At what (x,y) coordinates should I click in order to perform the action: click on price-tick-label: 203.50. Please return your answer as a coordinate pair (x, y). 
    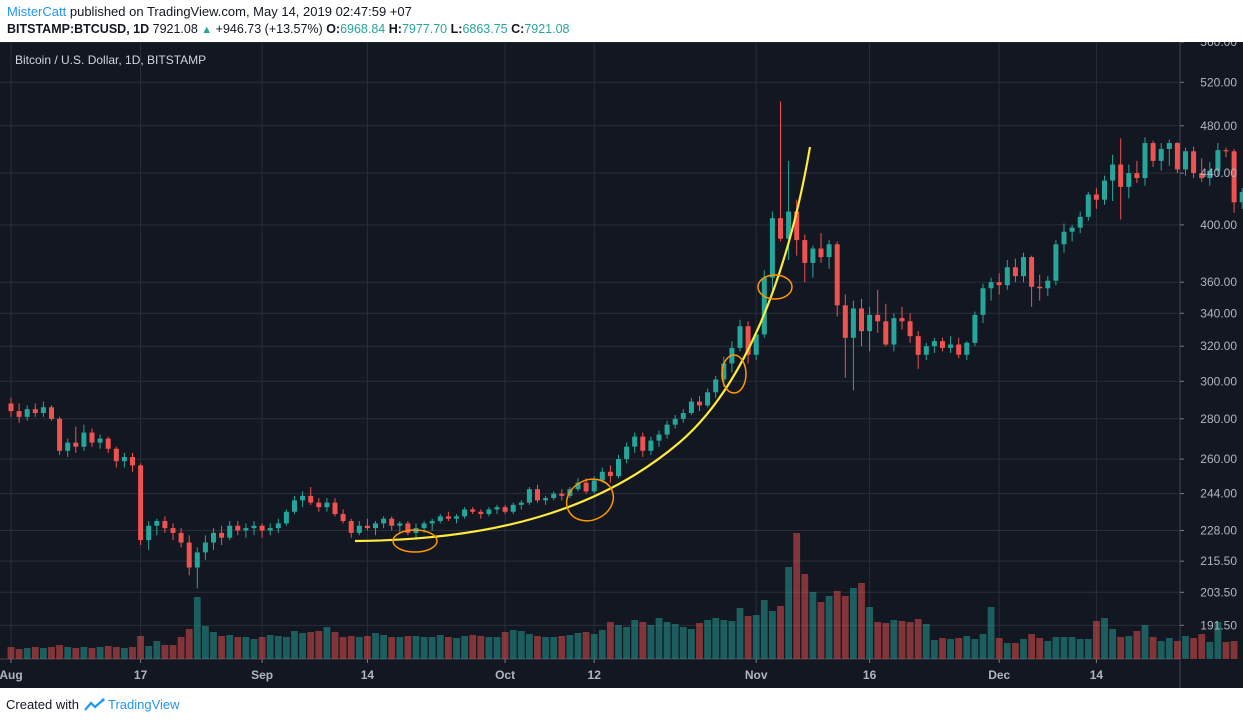
    Looking at the image, I should click on (1218, 592).